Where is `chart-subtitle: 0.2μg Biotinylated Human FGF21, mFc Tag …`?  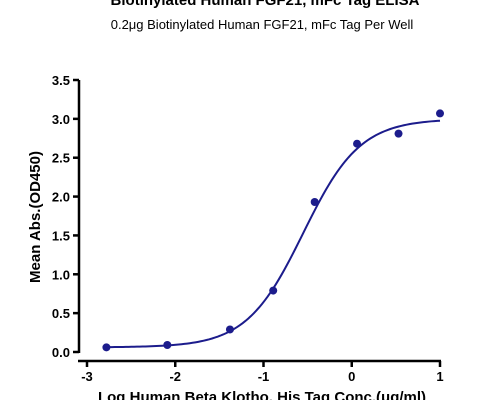 chart-subtitle: 0.2μg Biotinylated Human FGF21, mFc Tag … is located at coordinates (262, 24).